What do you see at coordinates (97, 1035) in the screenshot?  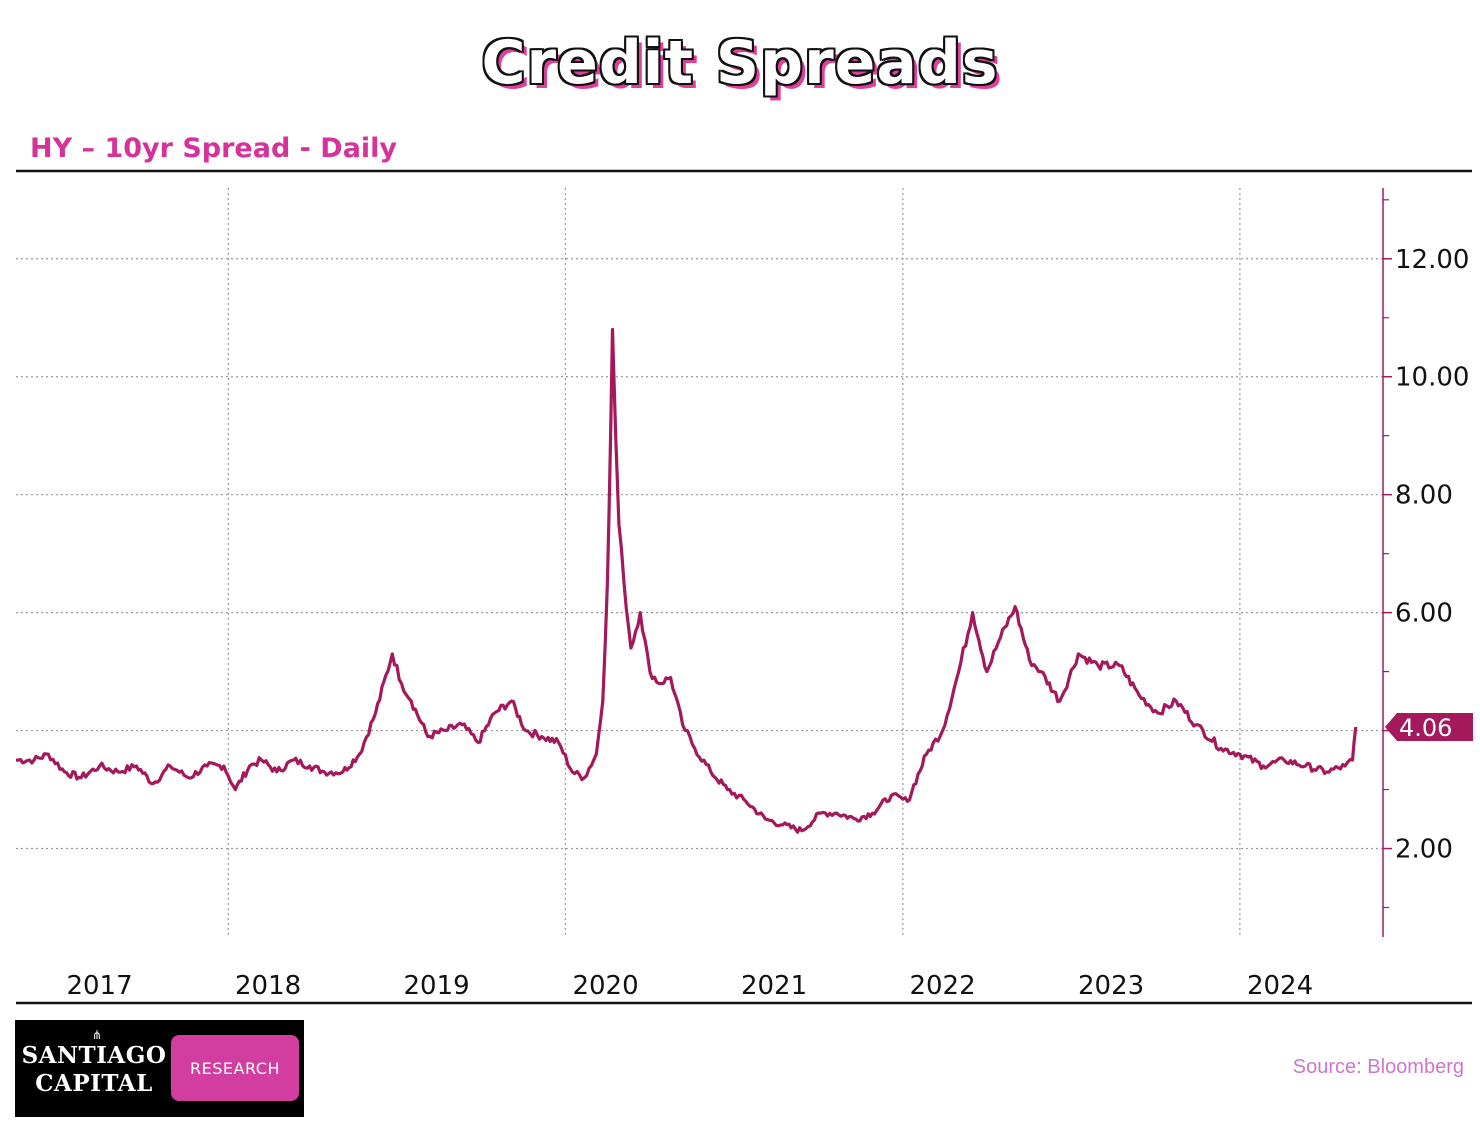 I see `shell-icon: ⋔` at bounding box center [97, 1035].